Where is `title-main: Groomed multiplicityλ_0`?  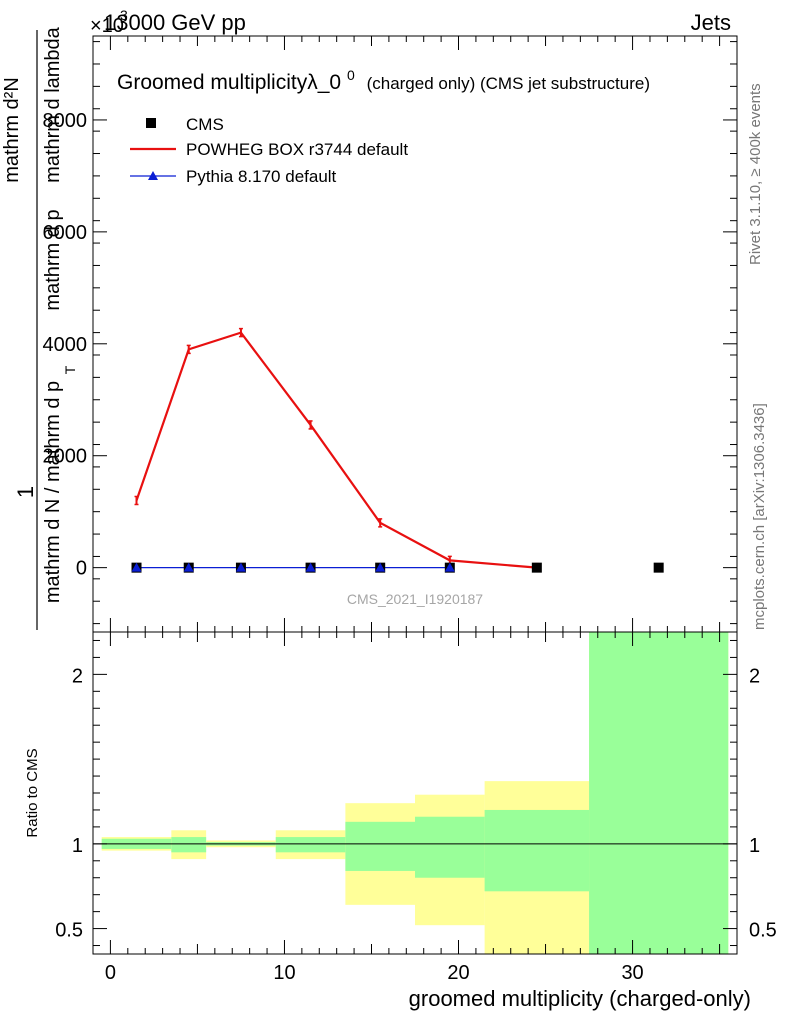
title-main: Groomed multiplicityλ_0 is located at coordinates (229, 82).